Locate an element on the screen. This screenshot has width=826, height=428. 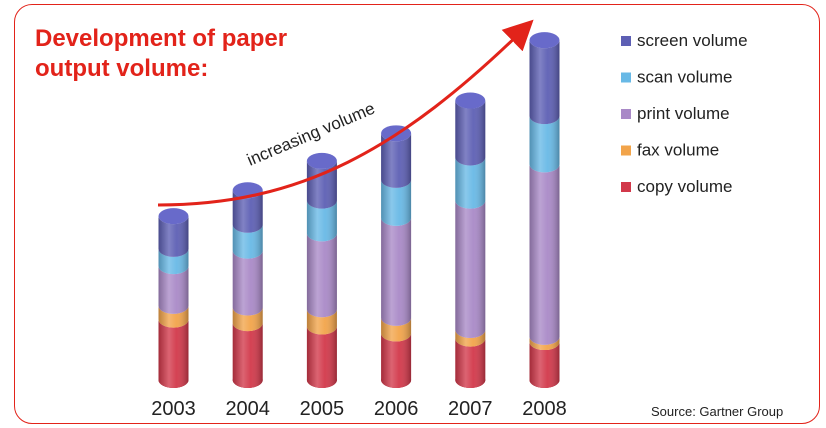
bar-stack-2004 is located at coordinates (247, 285).